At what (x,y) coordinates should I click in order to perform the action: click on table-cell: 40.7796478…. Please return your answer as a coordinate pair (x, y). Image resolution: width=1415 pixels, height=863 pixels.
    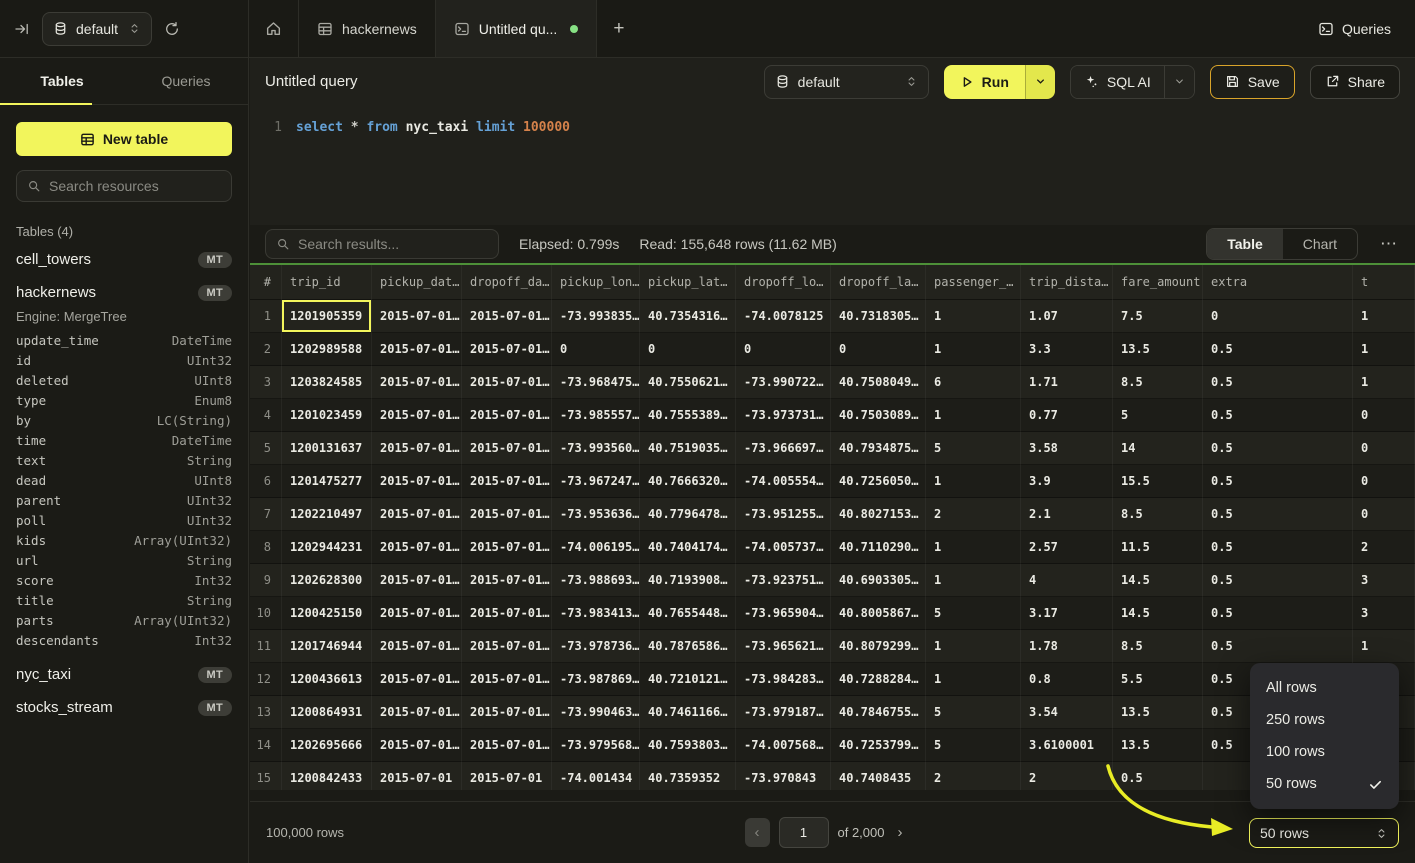
    Looking at the image, I should click on (688, 514).